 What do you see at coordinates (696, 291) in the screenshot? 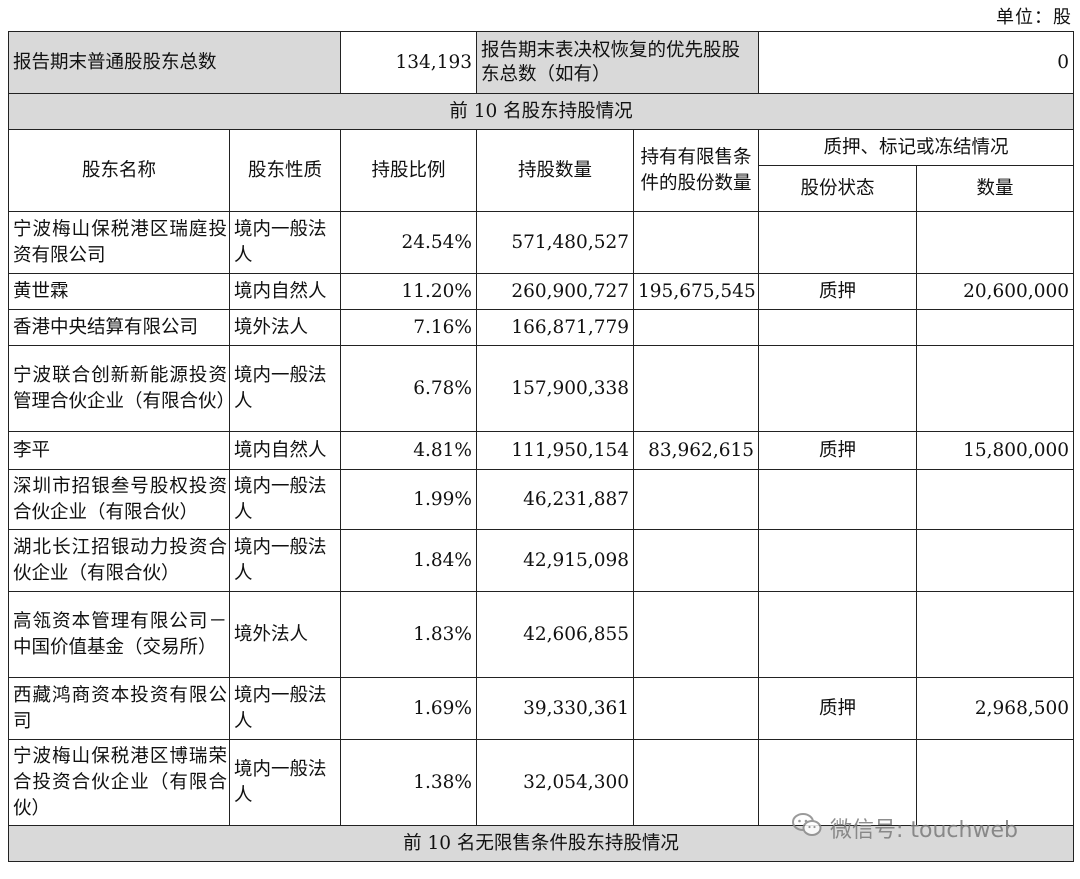
I see `restricted-shares: 195,675,545` at bounding box center [696, 291].